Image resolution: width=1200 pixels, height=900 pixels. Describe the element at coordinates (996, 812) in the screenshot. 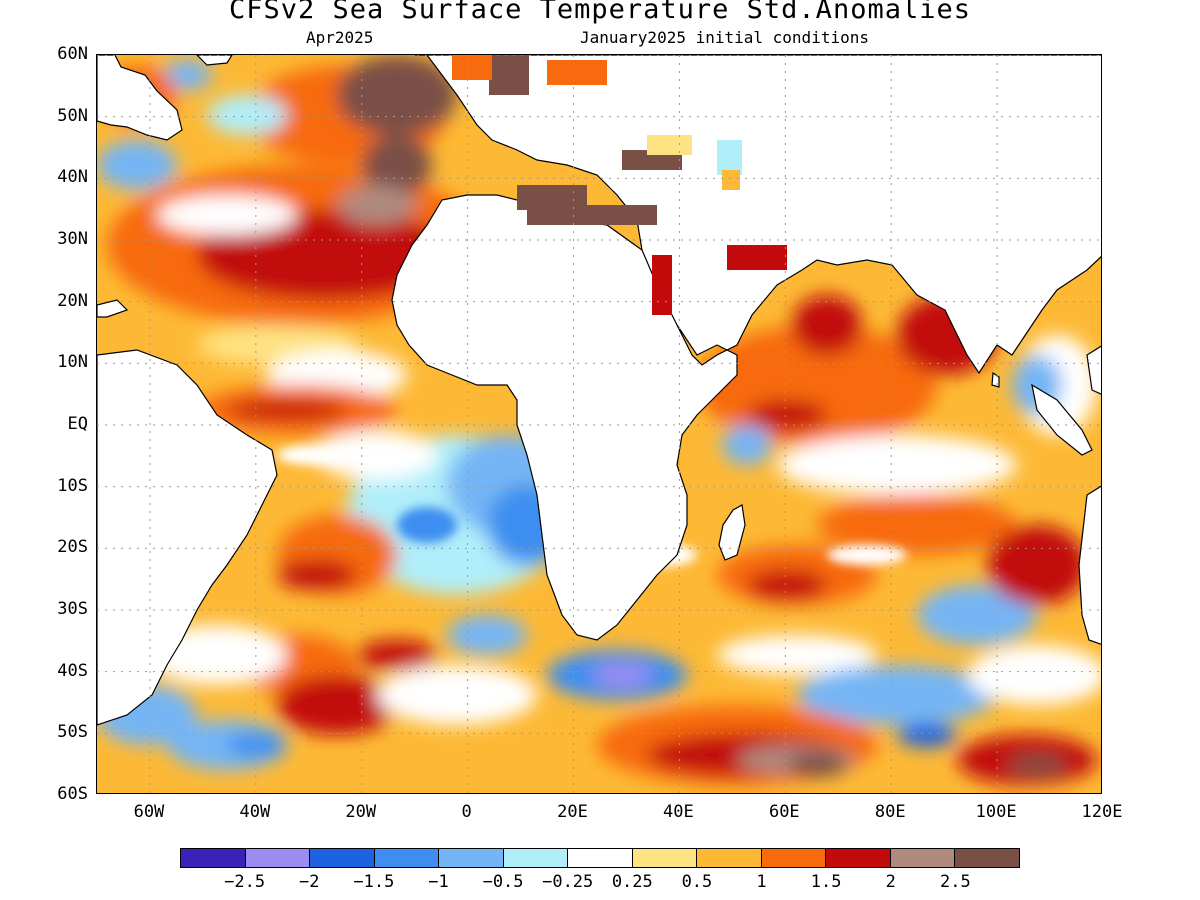

I see `lon-label: 100E` at that location.